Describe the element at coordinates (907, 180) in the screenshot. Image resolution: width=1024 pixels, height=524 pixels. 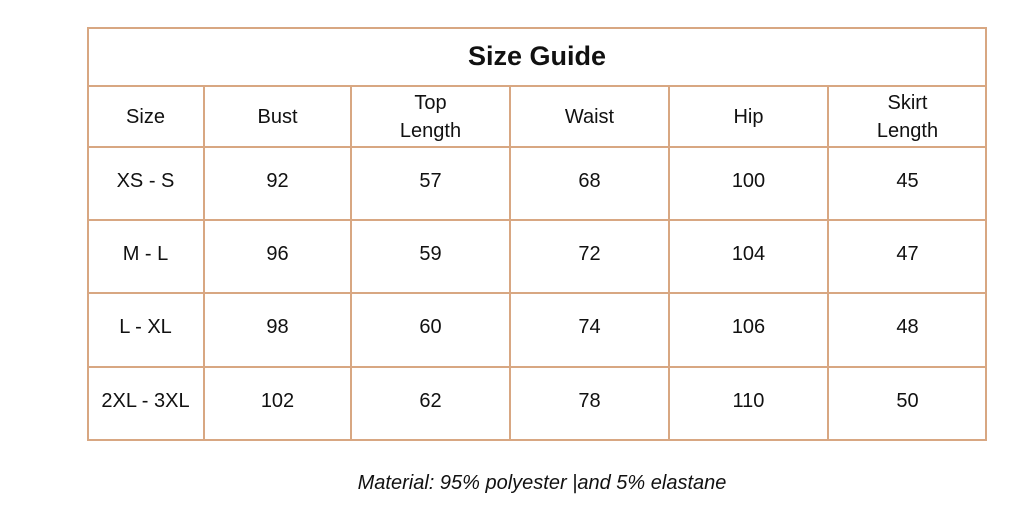
I see `measurement-cell: 45` at that location.